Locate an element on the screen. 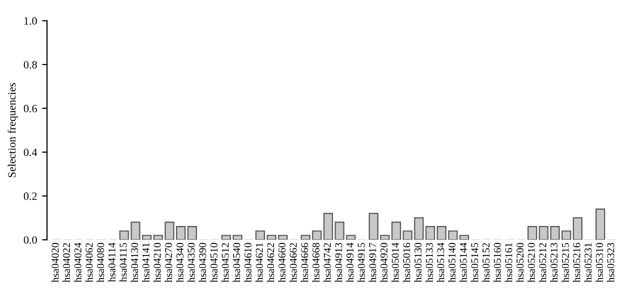 This screenshot has width=627, height=296. x-tick-label: hsa05144 is located at coordinates (463, 262).